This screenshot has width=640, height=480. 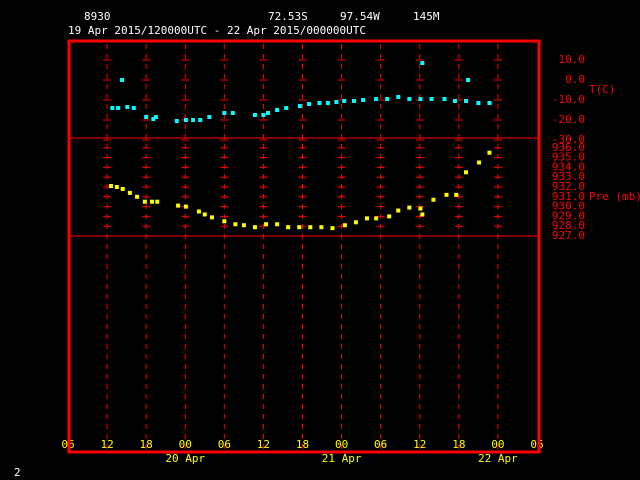 I want to click on y-axis-label: T(C), so click(x=602, y=89).